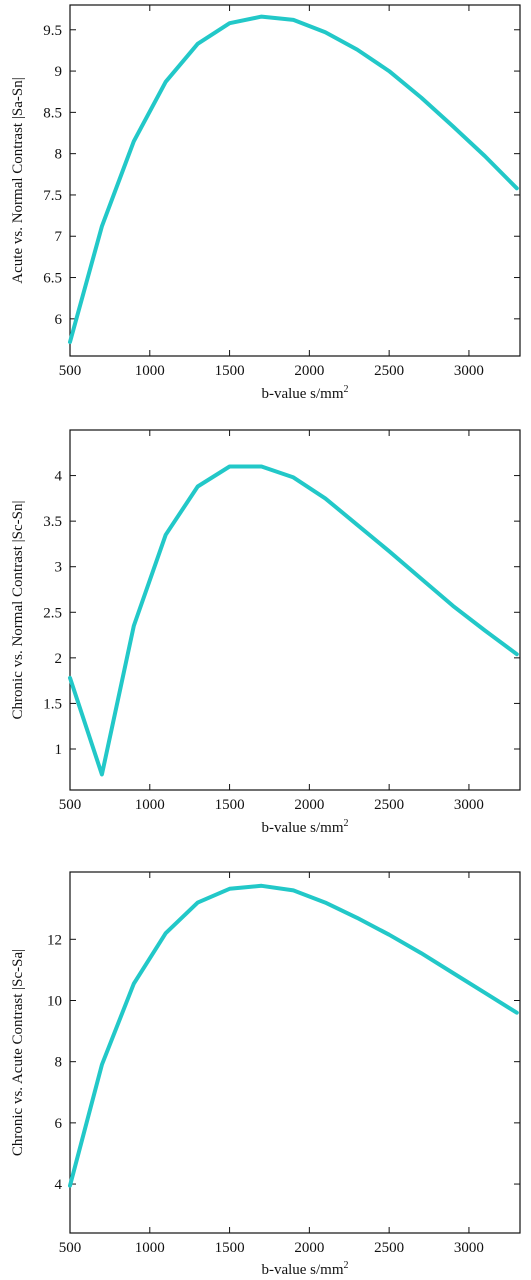 This screenshot has height=1280, width=531. Describe the element at coordinates (59, 659) in the screenshot. I see `y-tick-label: 2` at that location.